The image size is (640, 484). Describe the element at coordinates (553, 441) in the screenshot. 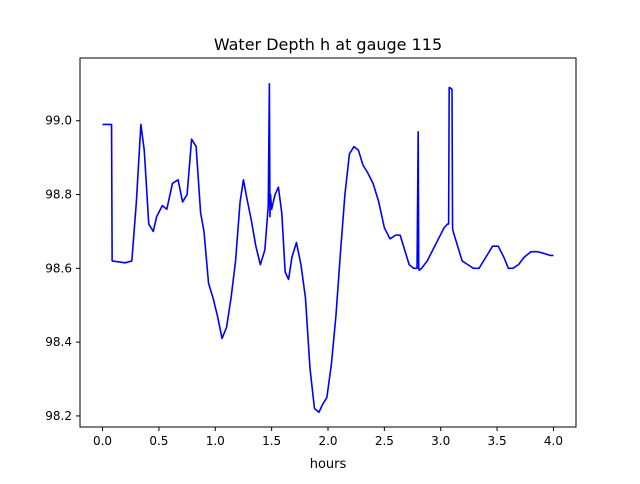

I see `x-tick-label: 4.0` at that location.